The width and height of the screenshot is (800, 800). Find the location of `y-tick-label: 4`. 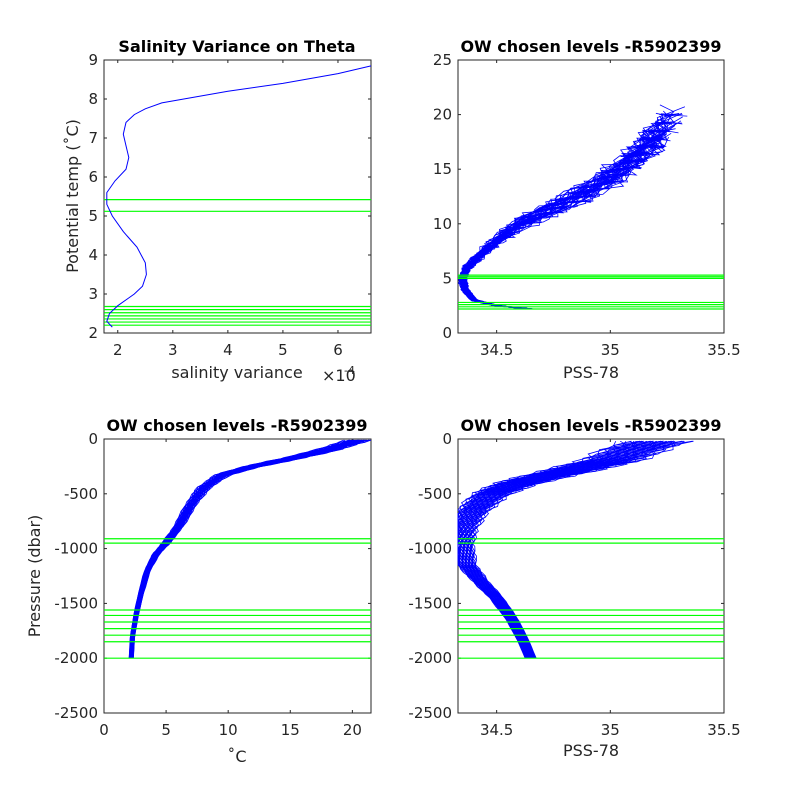

y-tick-label: 4 is located at coordinates (93, 255).